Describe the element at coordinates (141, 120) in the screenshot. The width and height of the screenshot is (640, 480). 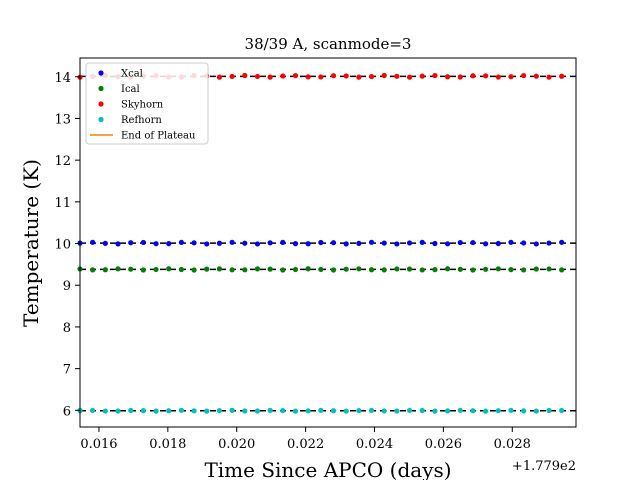
I see `legend-label: Refhorn` at that location.